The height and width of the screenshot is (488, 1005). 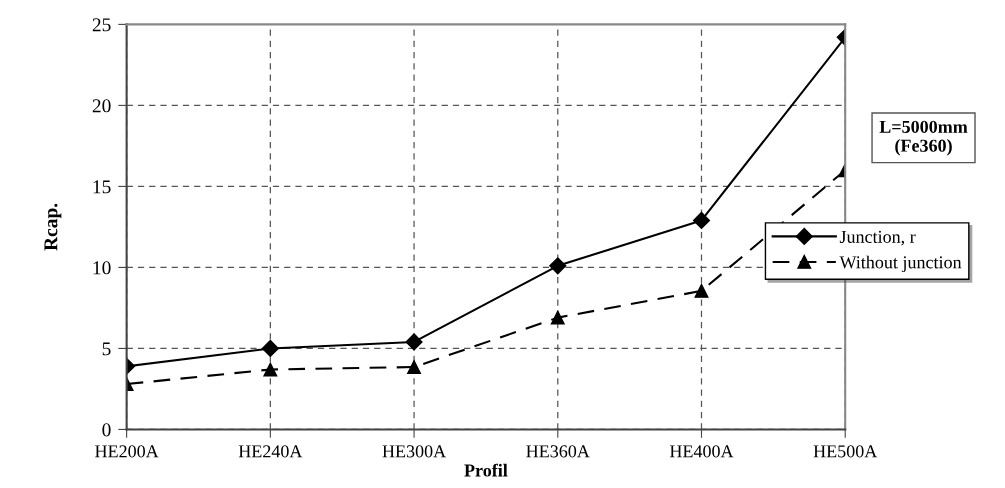 I want to click on text: L=5000mm (Fe360), so click(x=923, y=138).